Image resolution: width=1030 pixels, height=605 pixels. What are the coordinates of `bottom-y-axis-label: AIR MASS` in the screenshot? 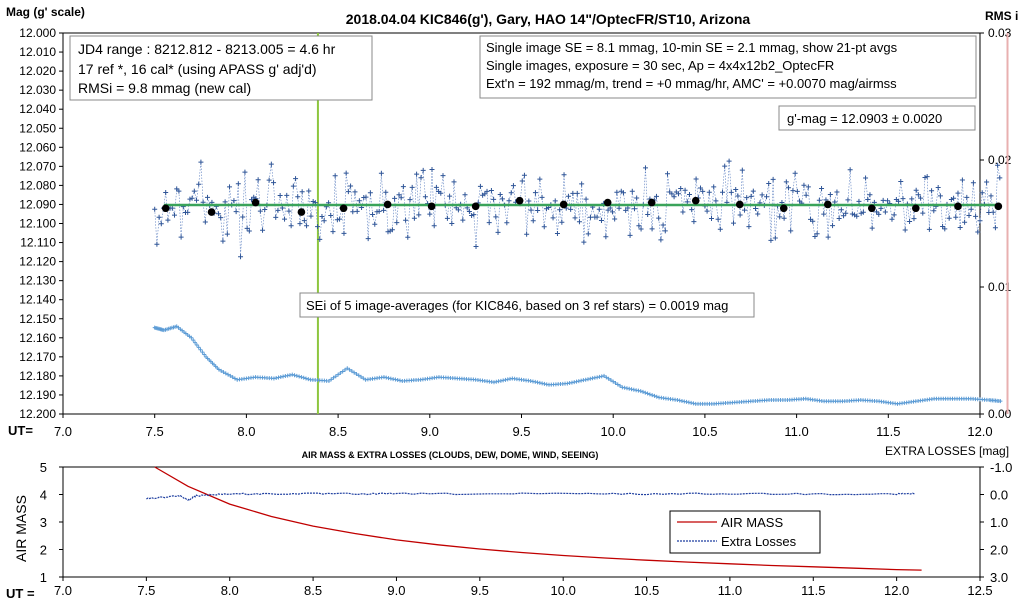 It's located at (21, 528).